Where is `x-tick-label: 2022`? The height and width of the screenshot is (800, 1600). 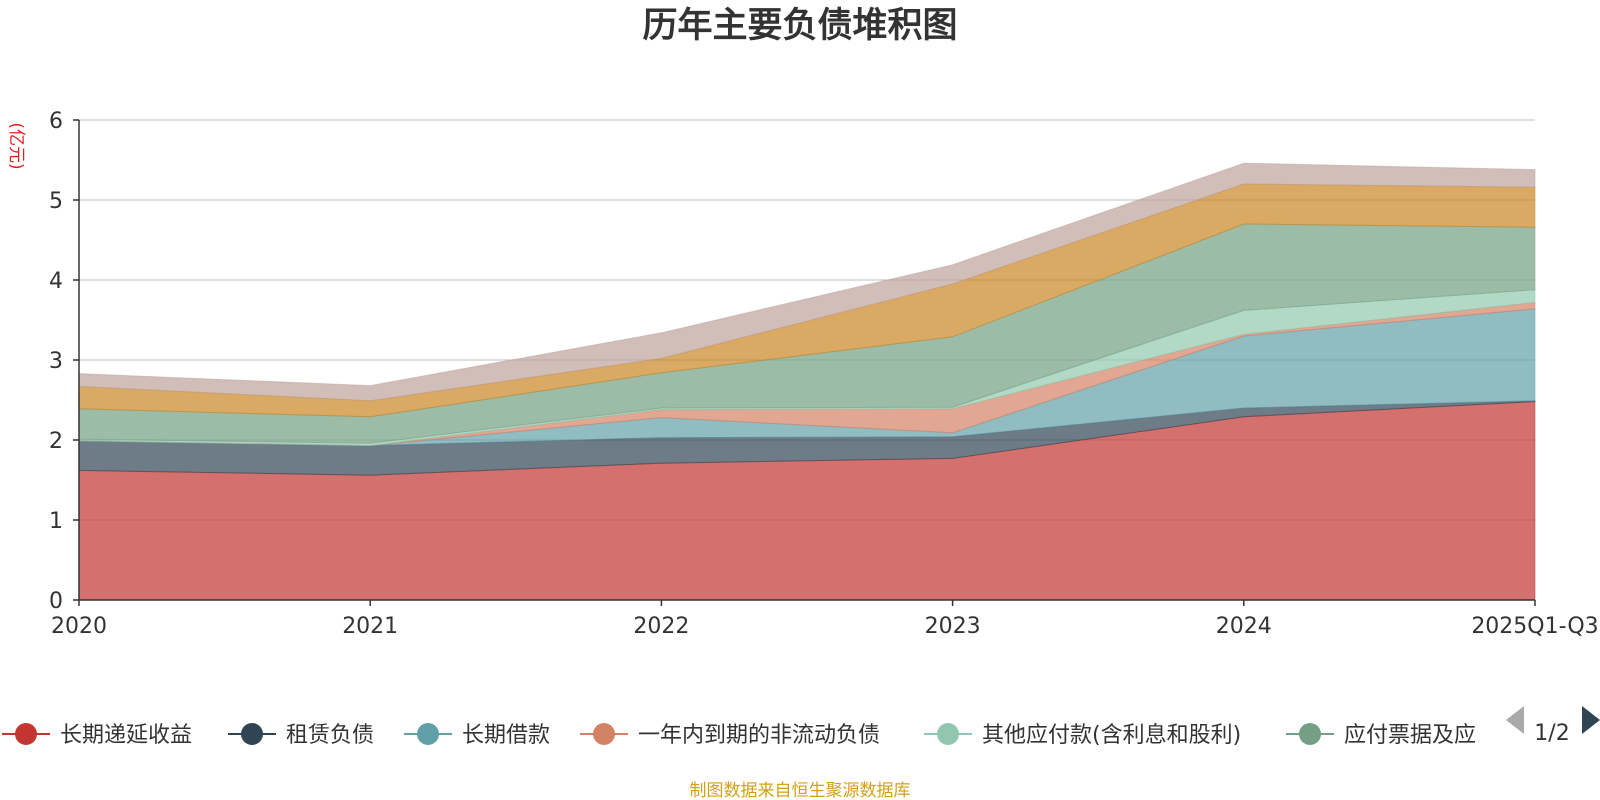 x-tick-label: 2022 is located at coordinates (661, 626).